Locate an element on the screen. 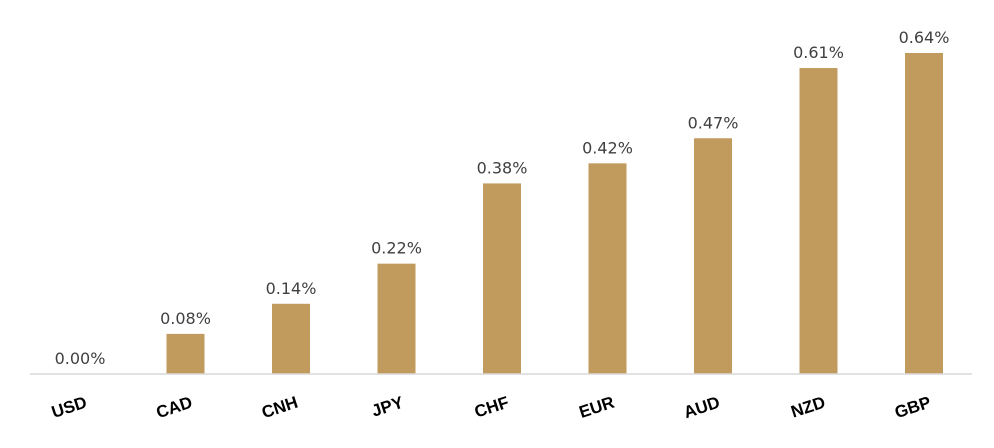  data-label-cnh: 0.14% is located at coordinates (291, 288).